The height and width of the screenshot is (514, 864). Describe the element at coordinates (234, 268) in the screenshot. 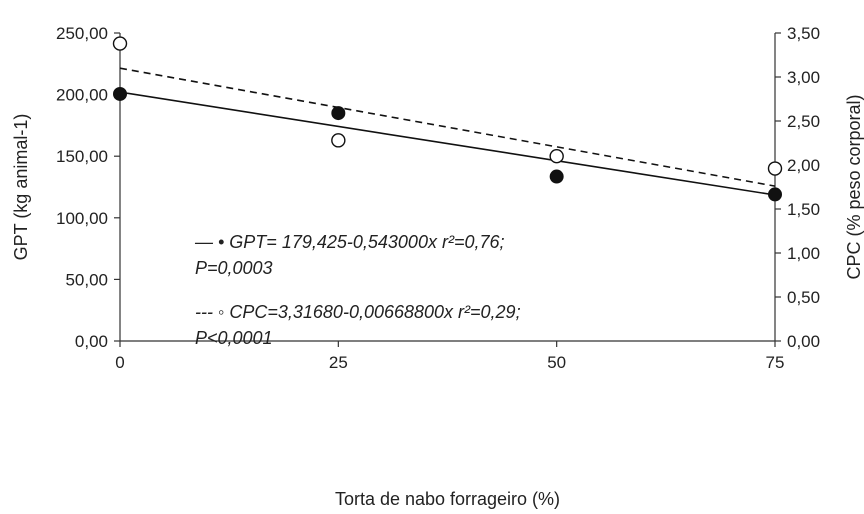

I see `gpt-equation-line2: P=0,0003` at that location.